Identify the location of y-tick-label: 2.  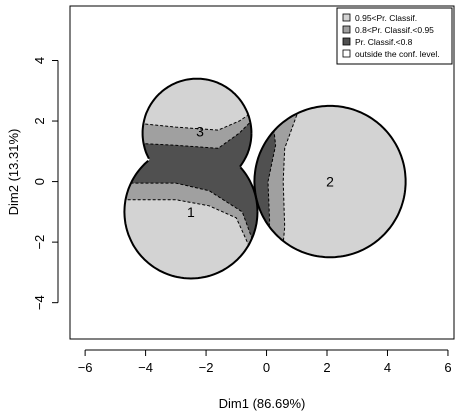
(39, 120).